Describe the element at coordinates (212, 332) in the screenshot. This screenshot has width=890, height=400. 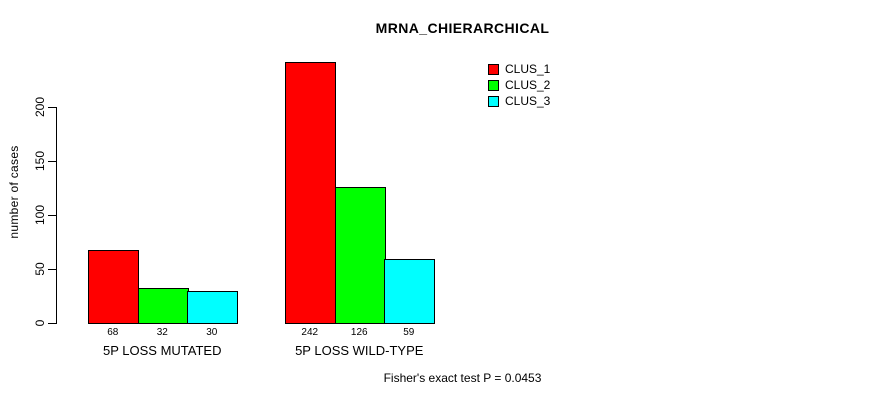
I see `bar-value-label: 30` at that location.